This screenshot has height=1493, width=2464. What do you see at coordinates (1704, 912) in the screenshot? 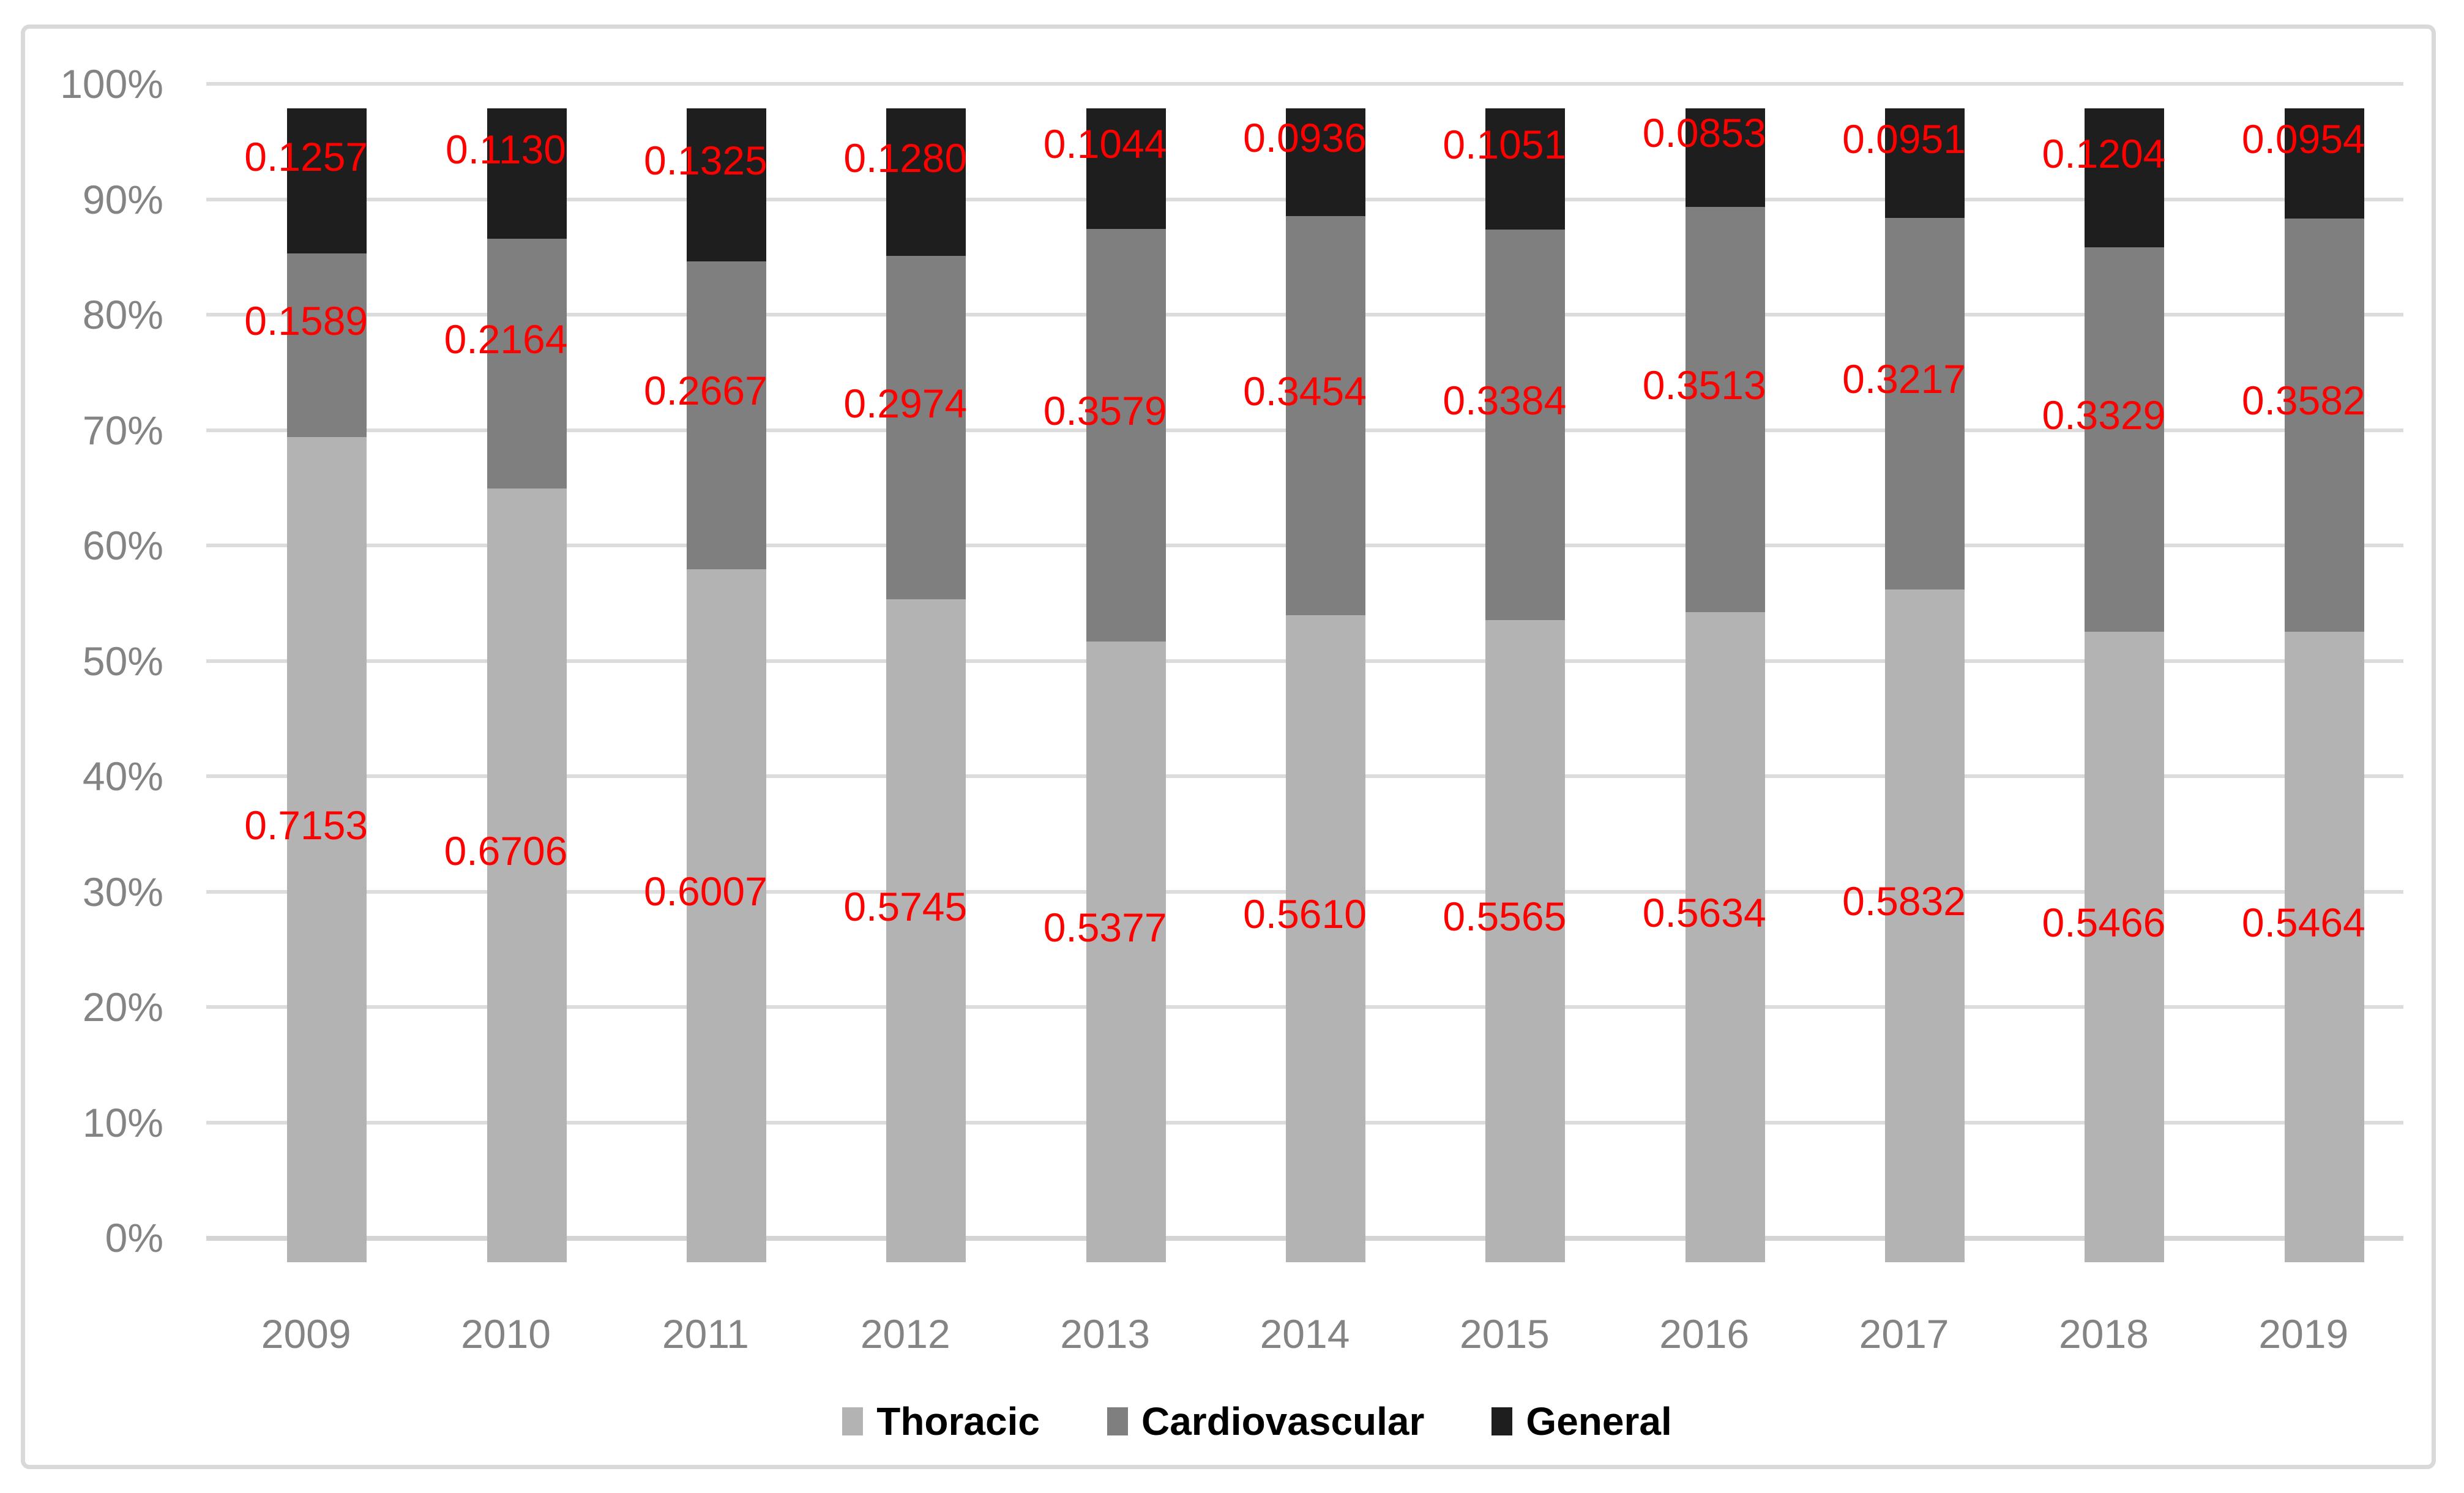
I see `data-label-thoracic-2016: 0.5634` at bounding box center [1704, 912].